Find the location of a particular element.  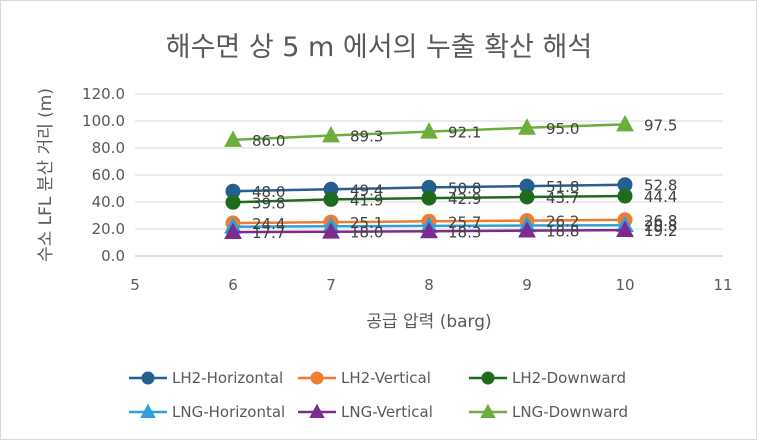

chart-title: 해수면 상 5 m 에서의 누출 확산 해석 is located at coordinates (379, 47).